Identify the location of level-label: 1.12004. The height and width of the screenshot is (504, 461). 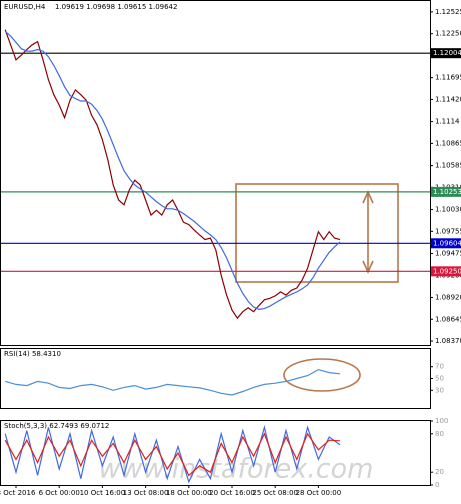
(447, 53).